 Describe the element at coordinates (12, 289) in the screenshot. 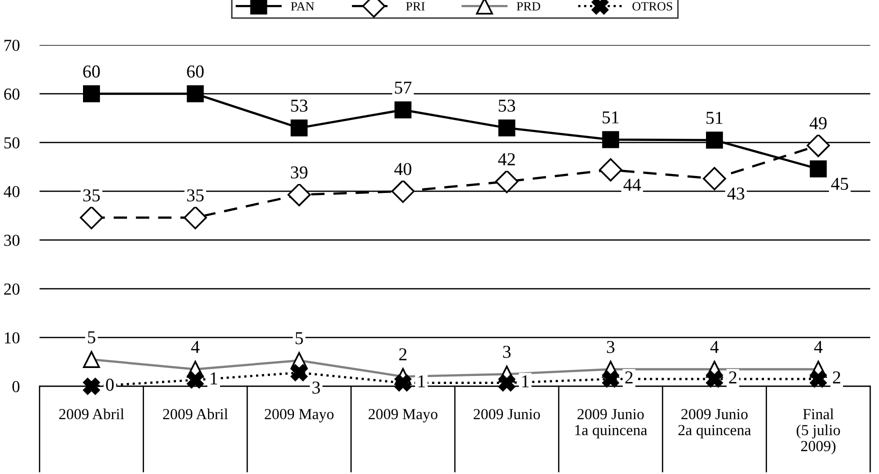

I see `y-tick-label: 20` at that location.